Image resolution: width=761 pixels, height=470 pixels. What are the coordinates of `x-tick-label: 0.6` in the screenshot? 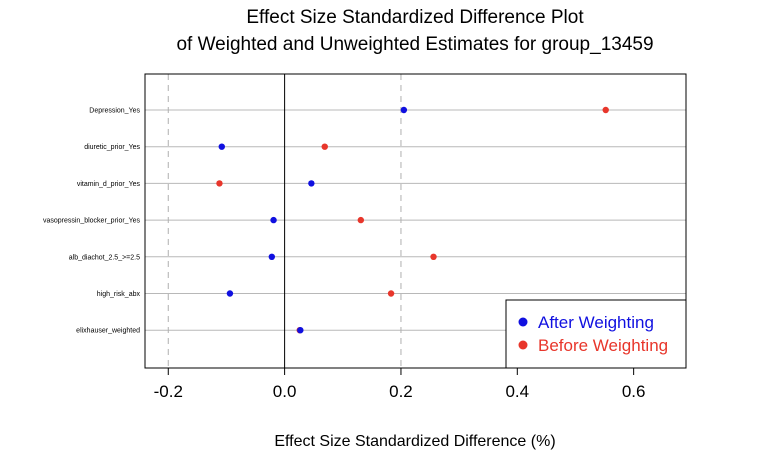 It's located at (634, 391).